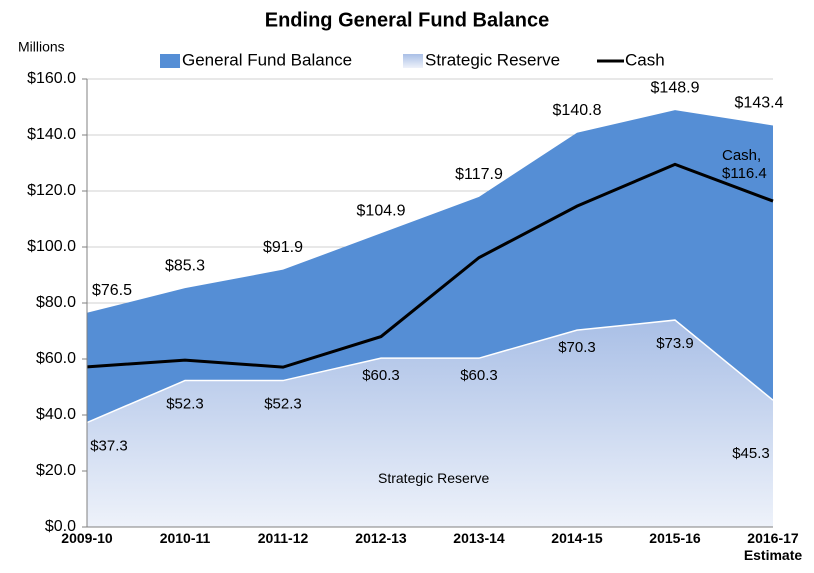 This screenshot has width=814, height=573. I want to click on x-tick-label: 2015-16, so click(675, 538).